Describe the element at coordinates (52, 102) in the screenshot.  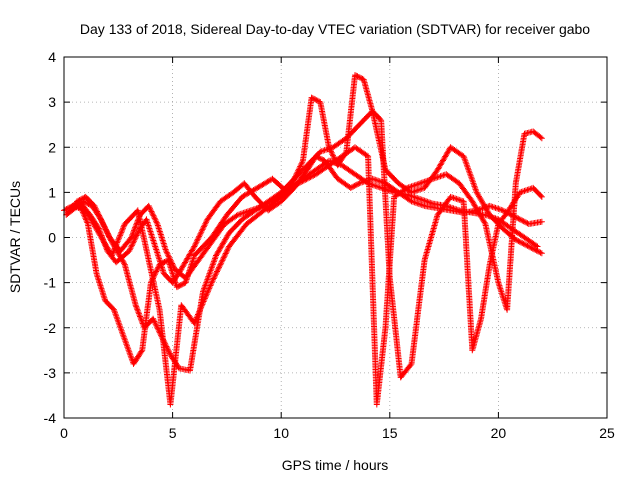
I see `y-tick-label: 3` at that location.